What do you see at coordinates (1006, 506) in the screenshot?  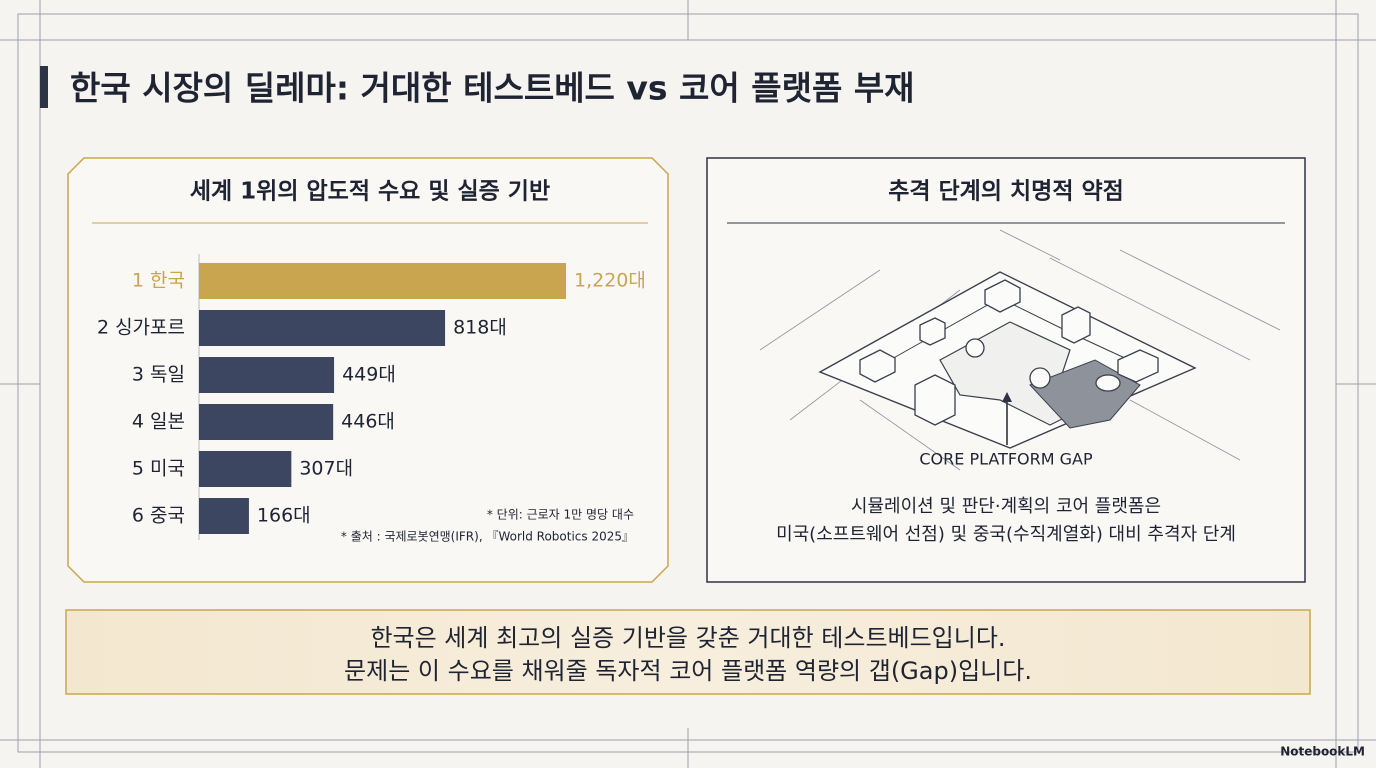 I see `caption: 시뮬레이션 및 판단·계획의 코어 플랫폼은` at bounding box center [1006, 506].